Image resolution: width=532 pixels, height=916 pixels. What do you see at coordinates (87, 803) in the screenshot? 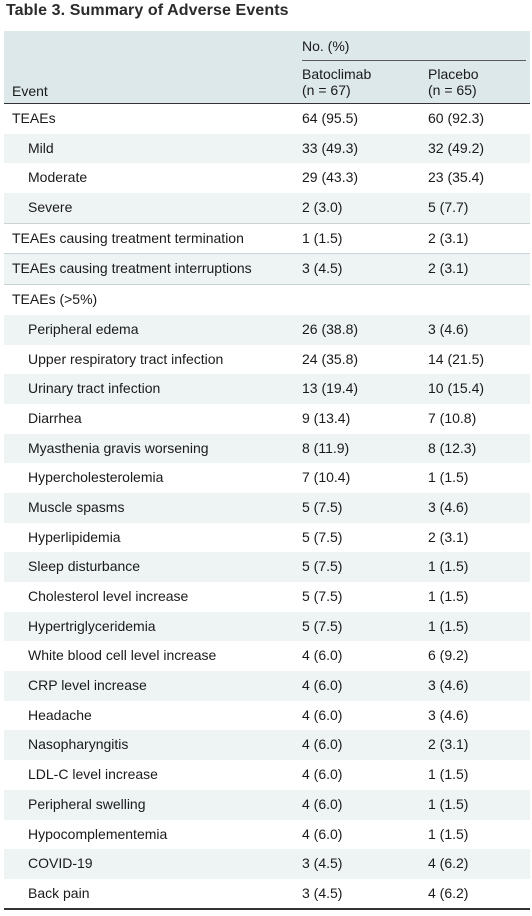
I see `row-event-label: Peripheral swelling` at bounding box center [87, 803].